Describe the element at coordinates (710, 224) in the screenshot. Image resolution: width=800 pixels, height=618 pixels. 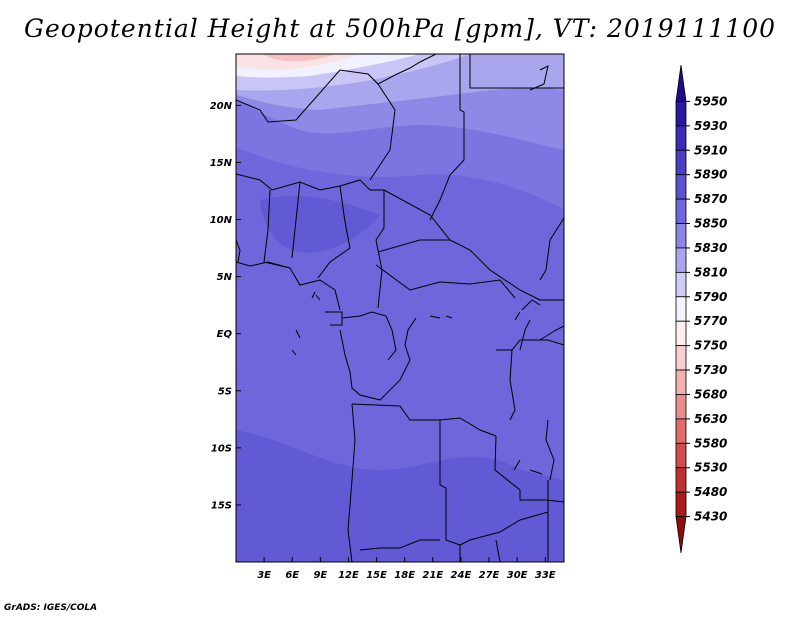
I see `colorbar-label: 5850` at that location.